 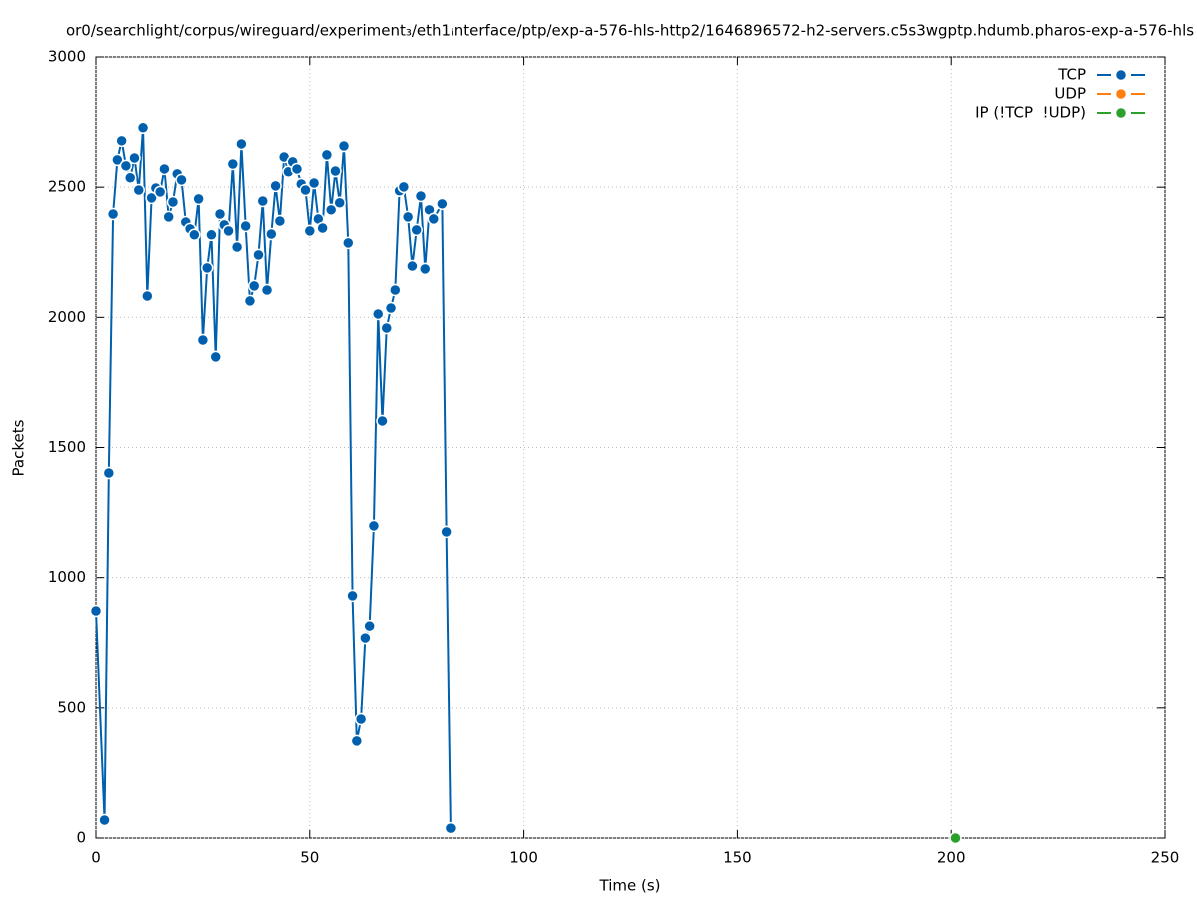 What do you see at coordinates (1071, 75) in the screenshot?
I see `legend-label: TCP` at bounding box center [1071, 75].